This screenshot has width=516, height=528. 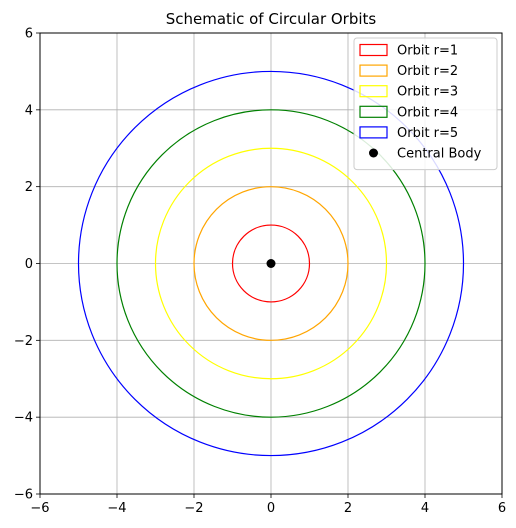 I want to click on central-body-point, so click(x=271, y=263).